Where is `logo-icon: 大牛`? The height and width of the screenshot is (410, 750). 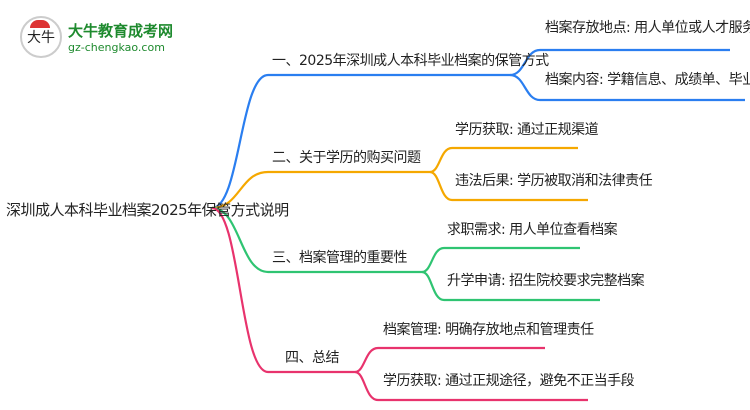
logo-icon: 大牛 is located at coordinates (41, 37).